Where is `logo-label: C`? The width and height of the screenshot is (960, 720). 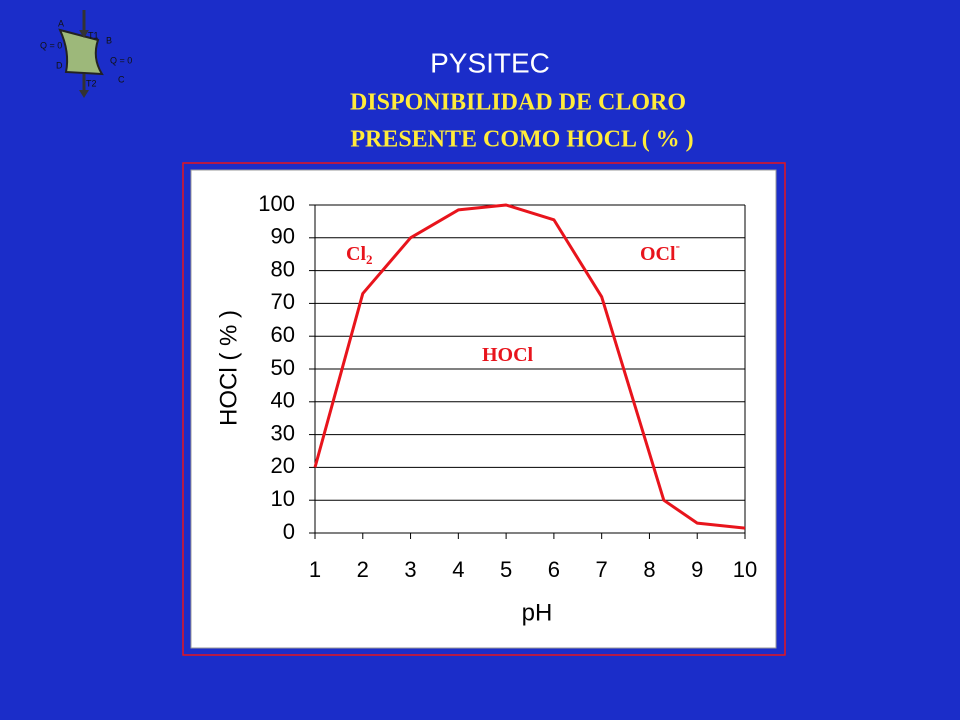 logo-label: C is located at coordinates (121, 79).